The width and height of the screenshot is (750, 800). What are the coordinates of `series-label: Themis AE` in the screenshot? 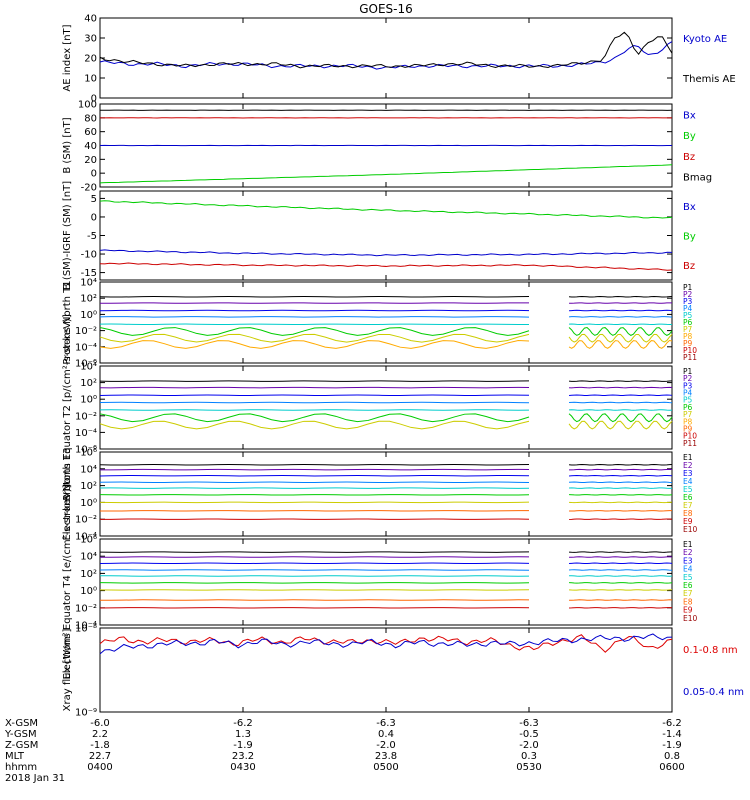 It's located at (709, 79).